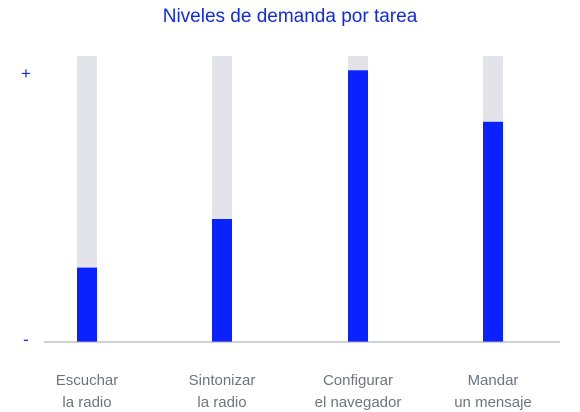  I want to click on x-tick-label-4-line-1: Mandar, so click(493, 380).